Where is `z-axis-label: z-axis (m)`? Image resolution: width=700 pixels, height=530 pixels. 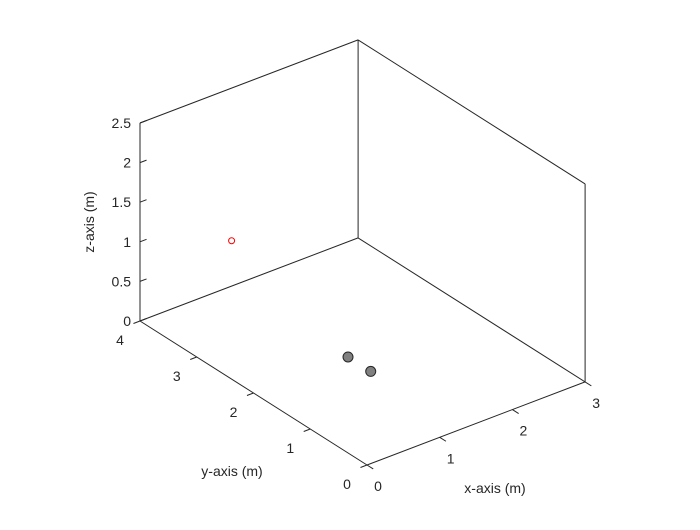
z-axis-label: z-axis (m) is located at coordinates (89, 221).